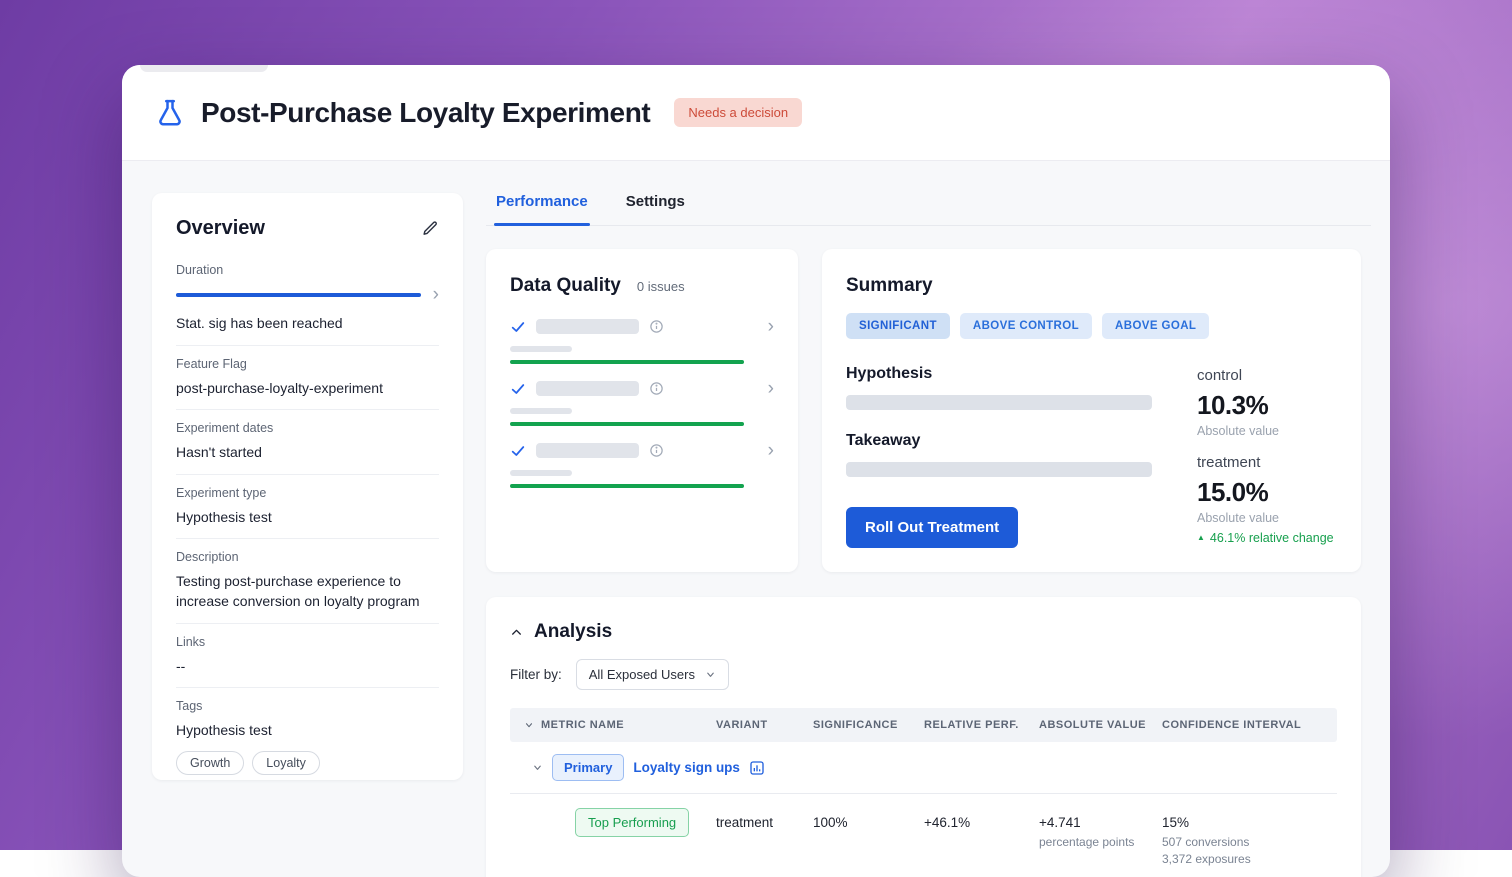 The height and width of the screenshot is (877, 1512). What do you see at coordinates (307, 299) in the screenshot?
I see `overview-duration-section: Duration › Stat. sig has been reached` at bounding box center [307, 299].